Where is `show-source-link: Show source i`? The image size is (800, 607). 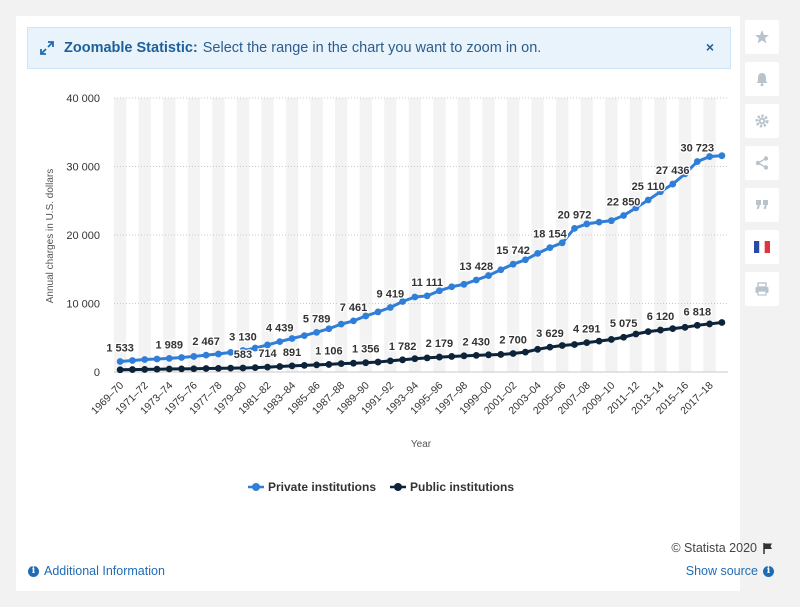
show-source-link: Show source i is located at coordinates (730, 571).